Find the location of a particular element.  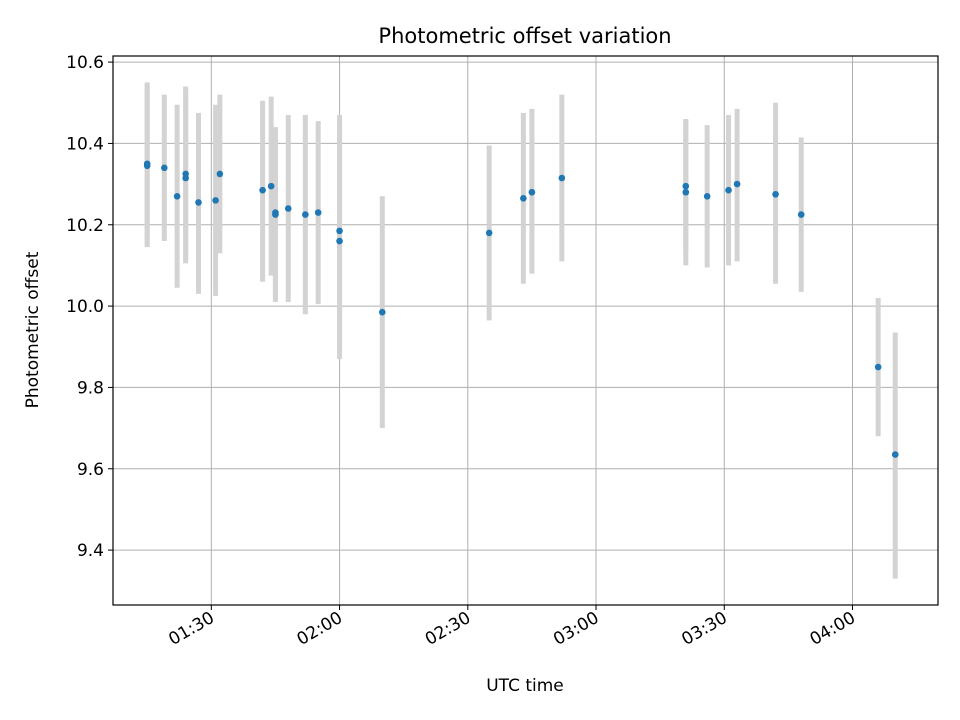

y-tick-label: 9.8 is located at coordinates (90, 388).